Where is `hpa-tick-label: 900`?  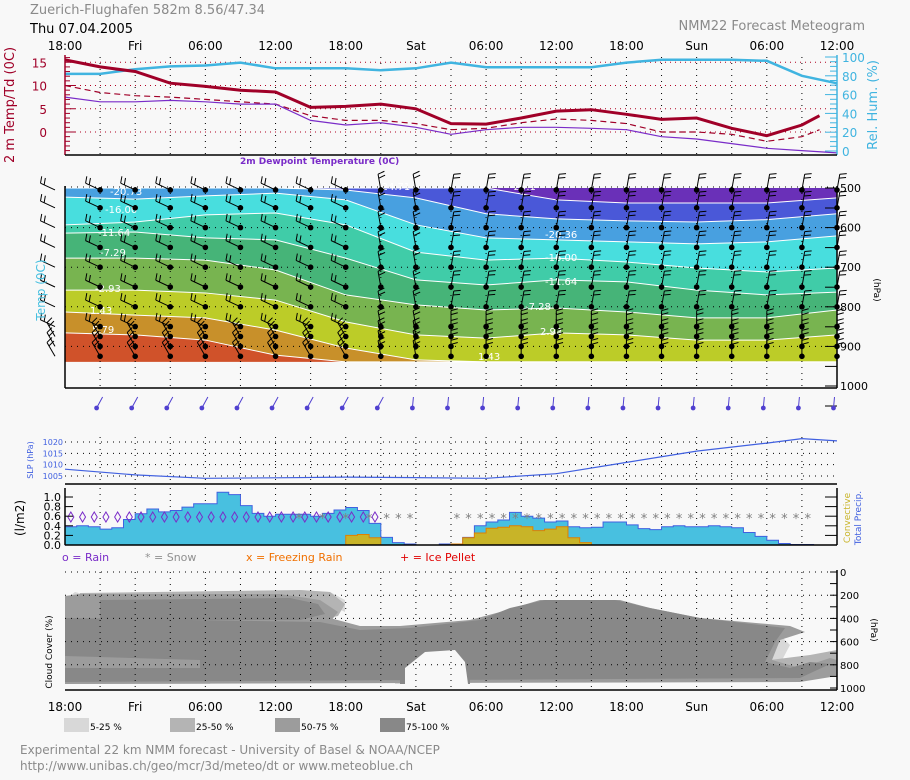 hpa-tick-label: 900 is located at coordinates (850, 346).